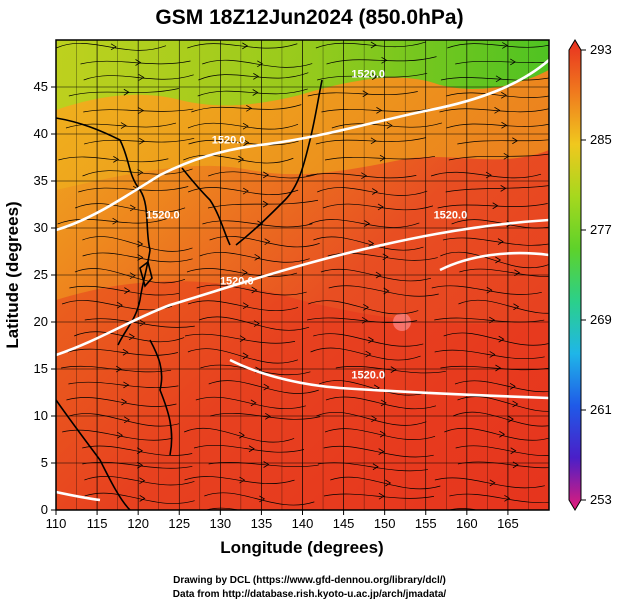 This screenshot has width=619, height=605. Describe the element at coordinates (138, 523) in the screenshot. I see `x-tick-label: 120` at that location.